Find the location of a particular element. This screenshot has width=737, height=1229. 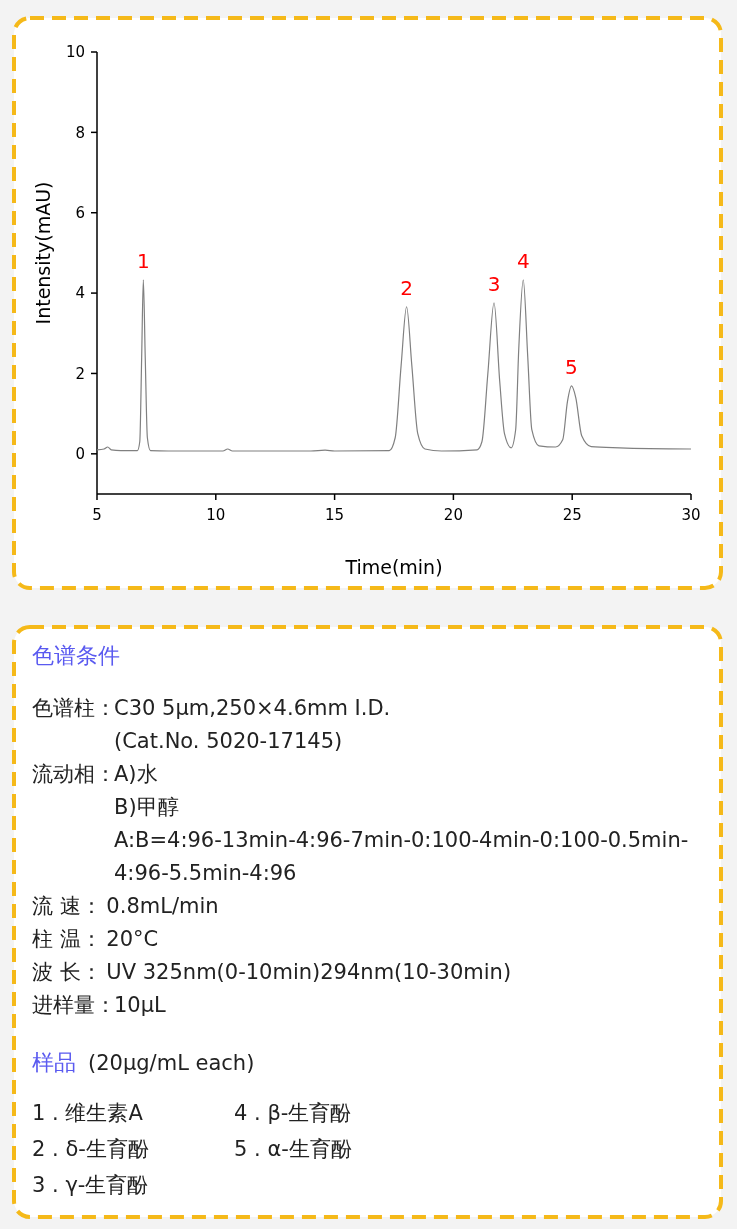

x-tick-label: 10 is located at coordinates (216, 515).